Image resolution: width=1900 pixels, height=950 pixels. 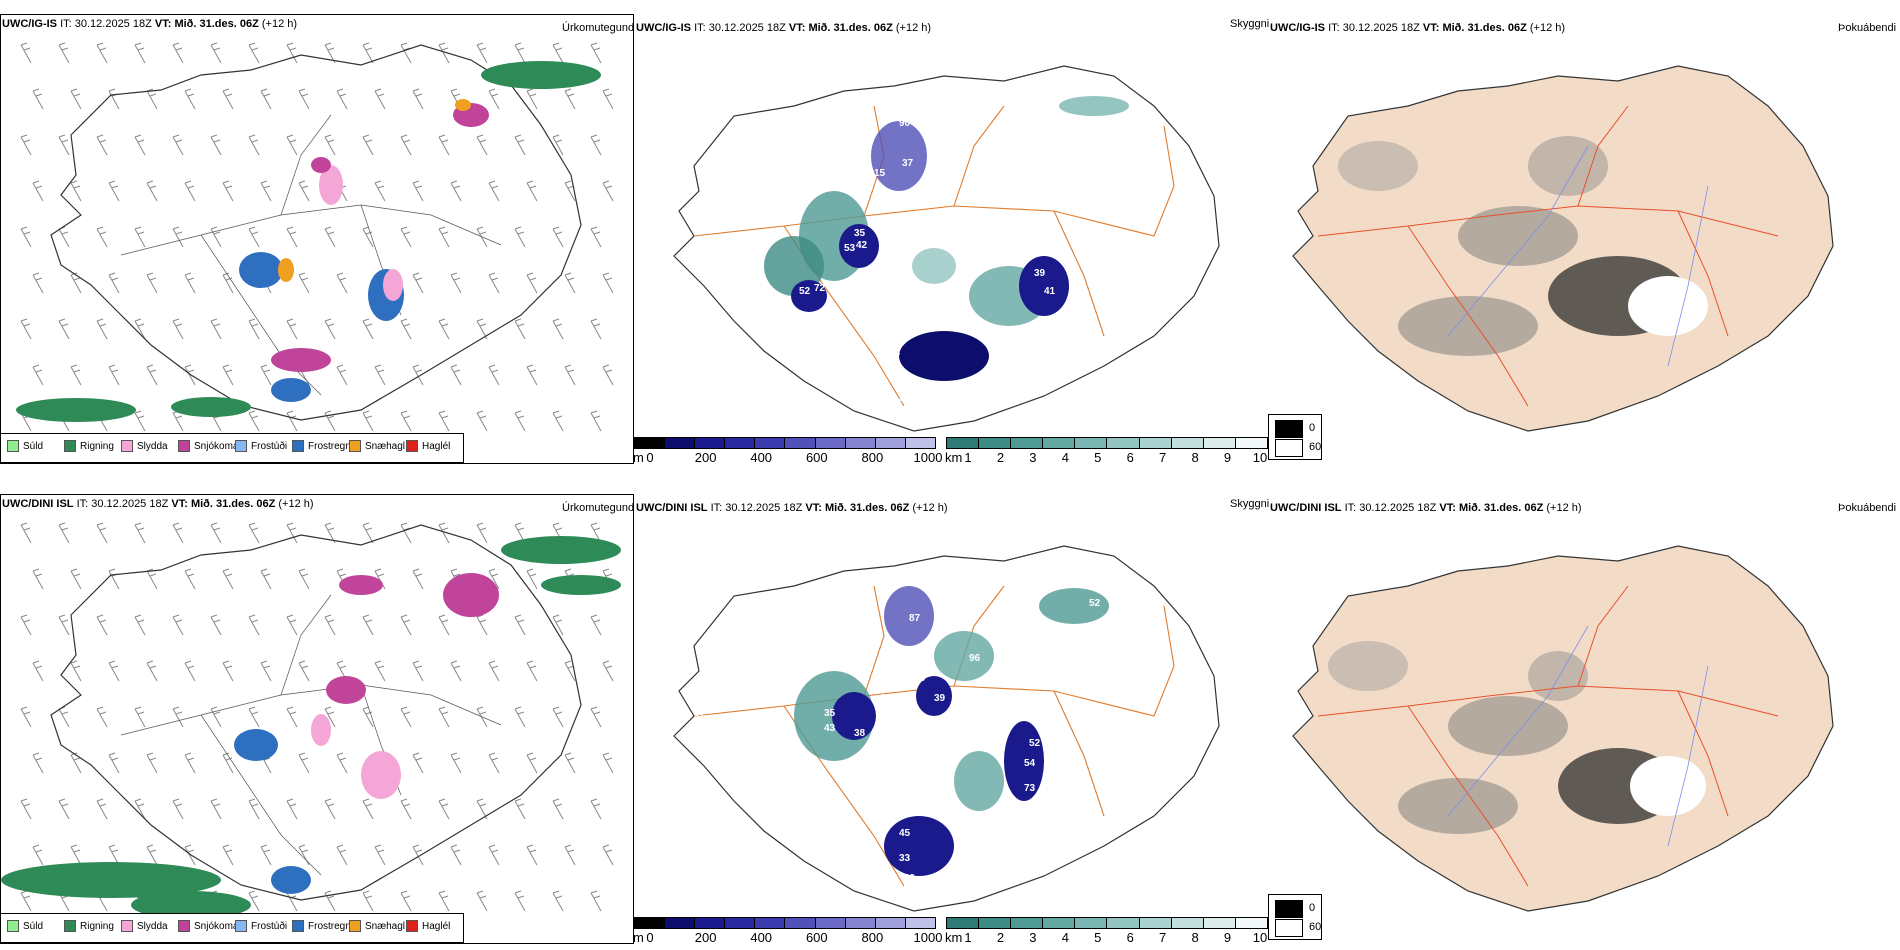 What do you see at coordinates (638, 457) in the screenshot?
I see `scale-unit: m` at bounding box center [638, 457].